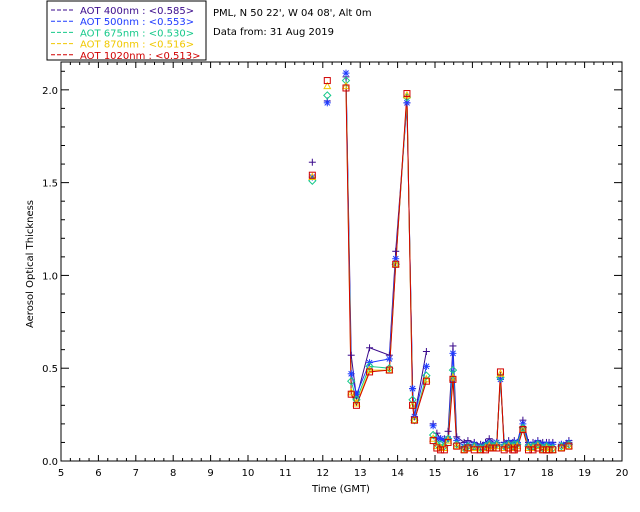  What do you see at coordinates (360, 473) in the screenshot?
I see `x-tick-label: 13` at bounding box center [360, 473].